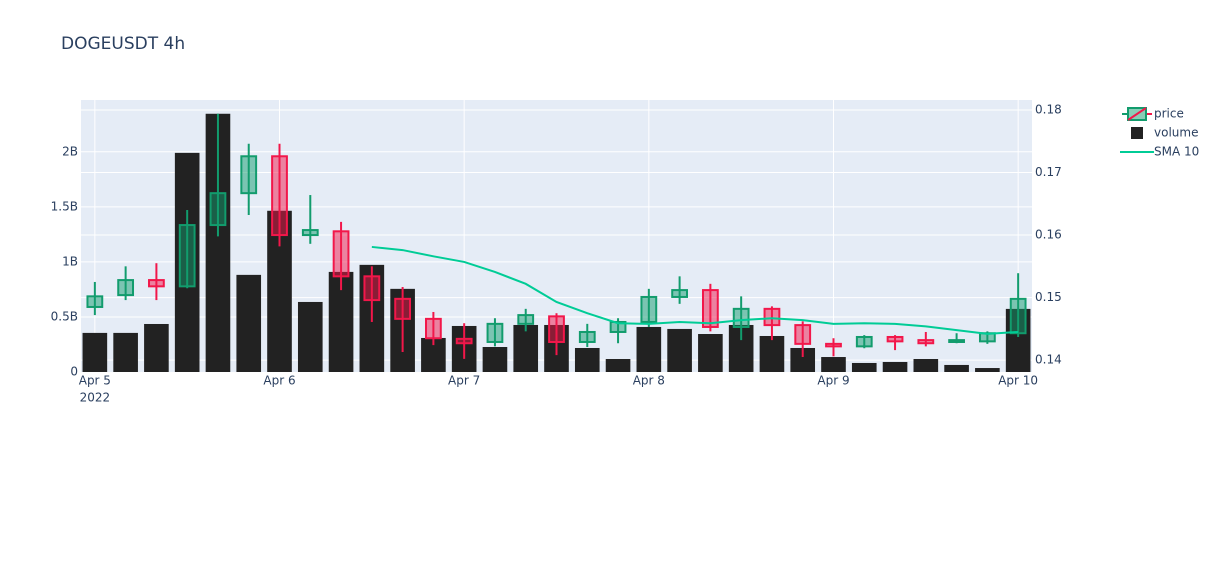 The image size is (1212, 566). What do you see at coordinates (70, 261) in the screenshot?
I see `y-tick-label: 1B` at bounding box center [70, 261].